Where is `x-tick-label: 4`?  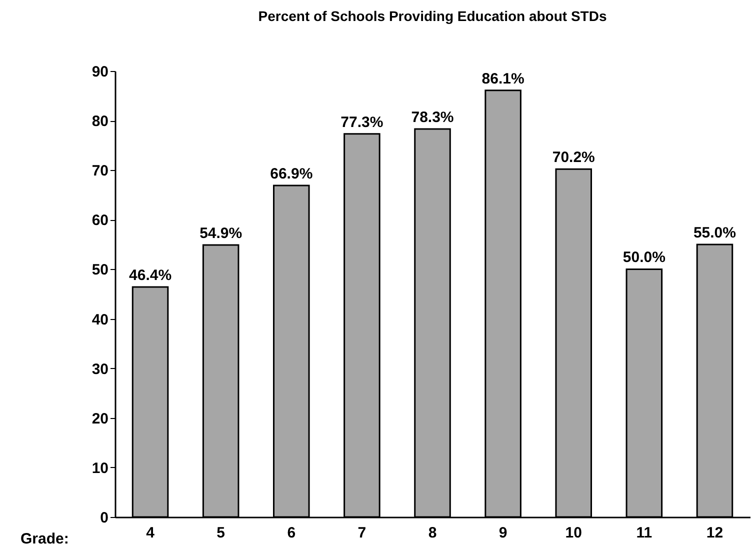 x-tick-label: 4 is located at coordinates (151, 533).